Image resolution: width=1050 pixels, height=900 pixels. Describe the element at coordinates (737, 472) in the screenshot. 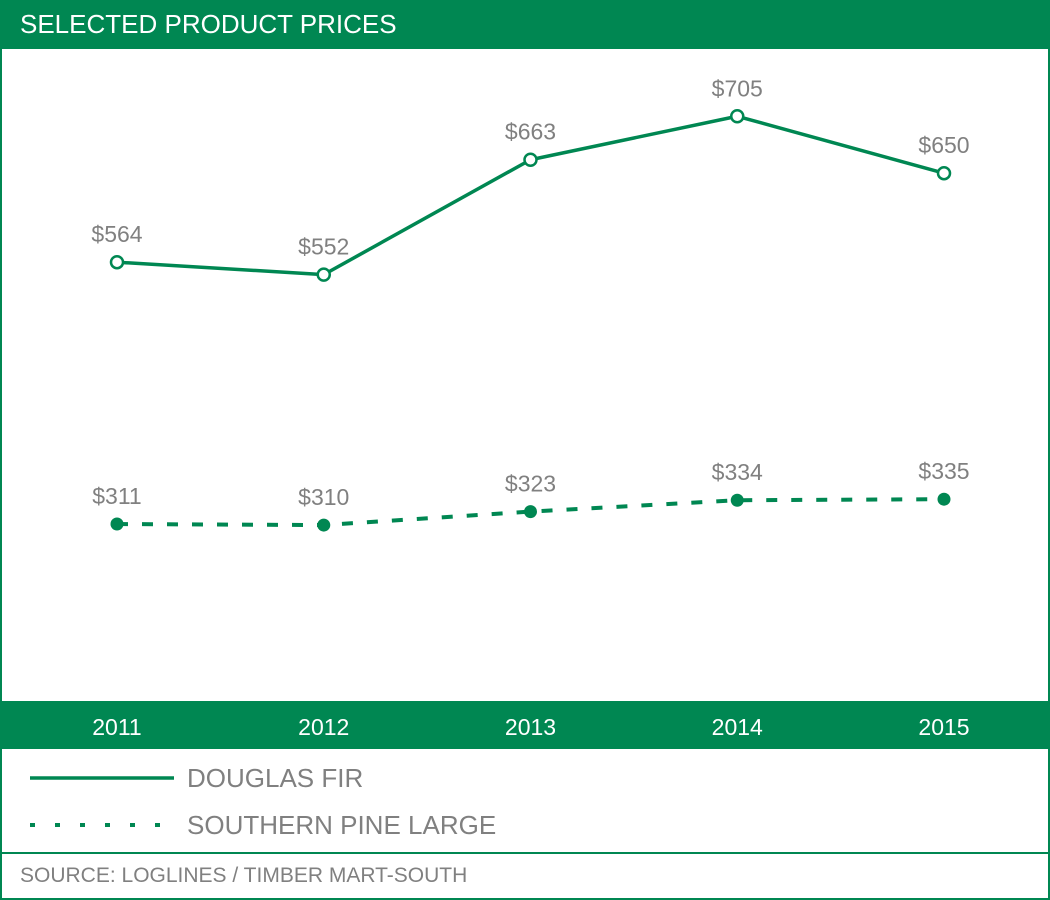

I see `data-label-2014: $334` at that location.